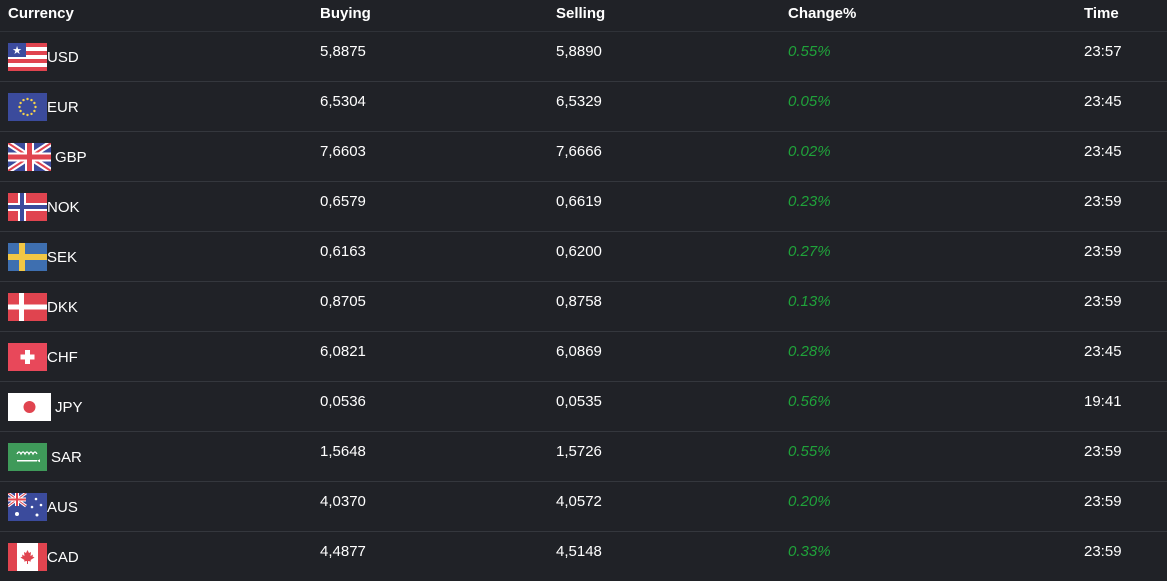 This screenshot has width=1167, height=581. I want to click on change-value: 0.13%, so click(809, 301).